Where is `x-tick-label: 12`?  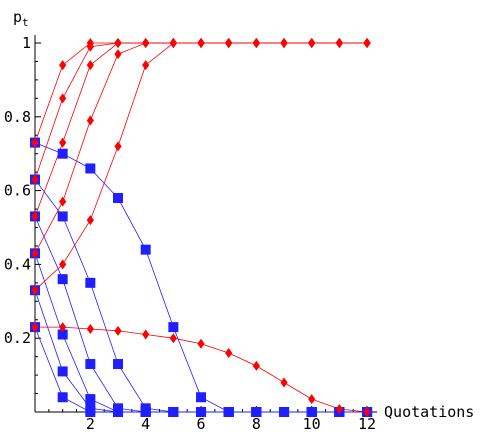 x-tick-label: 12 is located at coordinates (367, 424).